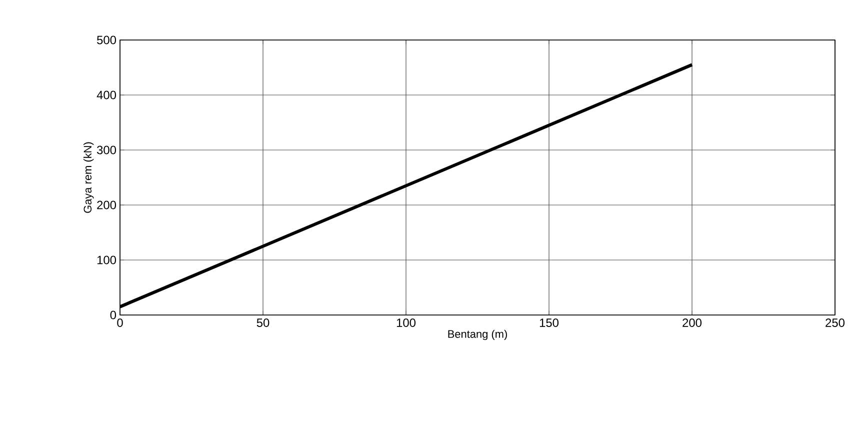  Describe the element at coordinates (88, 177) in the screenshot. I see `y-axis-title: Gaya rem (kN)` at that location.